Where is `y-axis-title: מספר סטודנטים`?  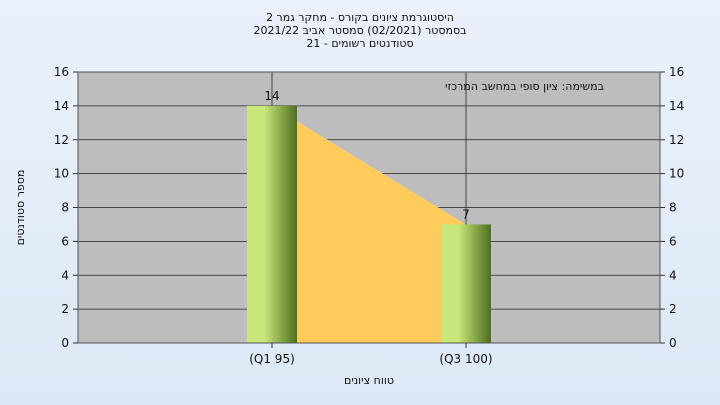 y-axis-title: מספר סטודנטים is located at coordinates (20, 208).